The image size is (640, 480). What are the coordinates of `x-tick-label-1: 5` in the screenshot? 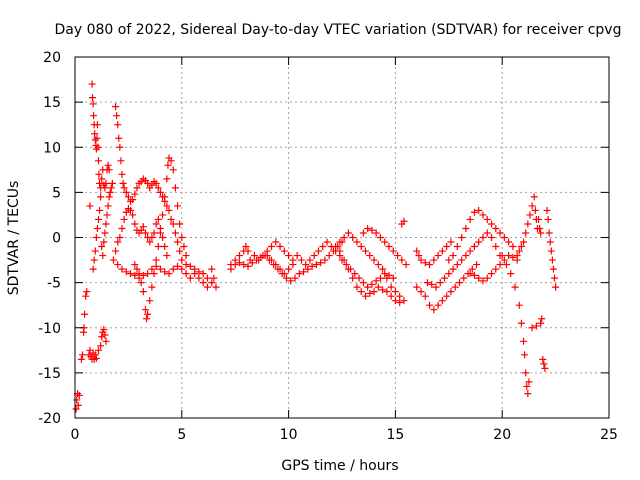 It's located at (181, 435).